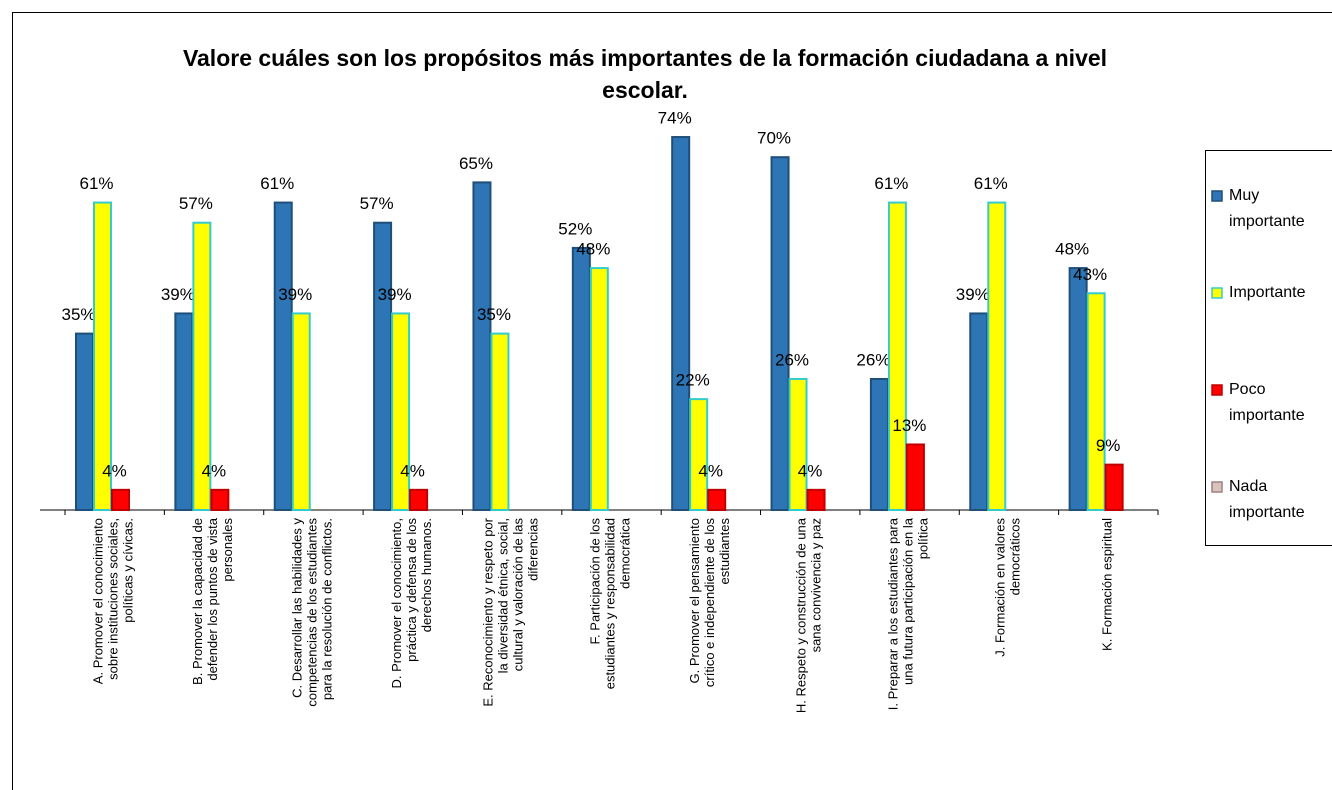 This screenshot has width=1332, height=790. Describe the element at coordinates (1267, 208) in the screenshot. I see `legend-label: Muy importante` at that location.